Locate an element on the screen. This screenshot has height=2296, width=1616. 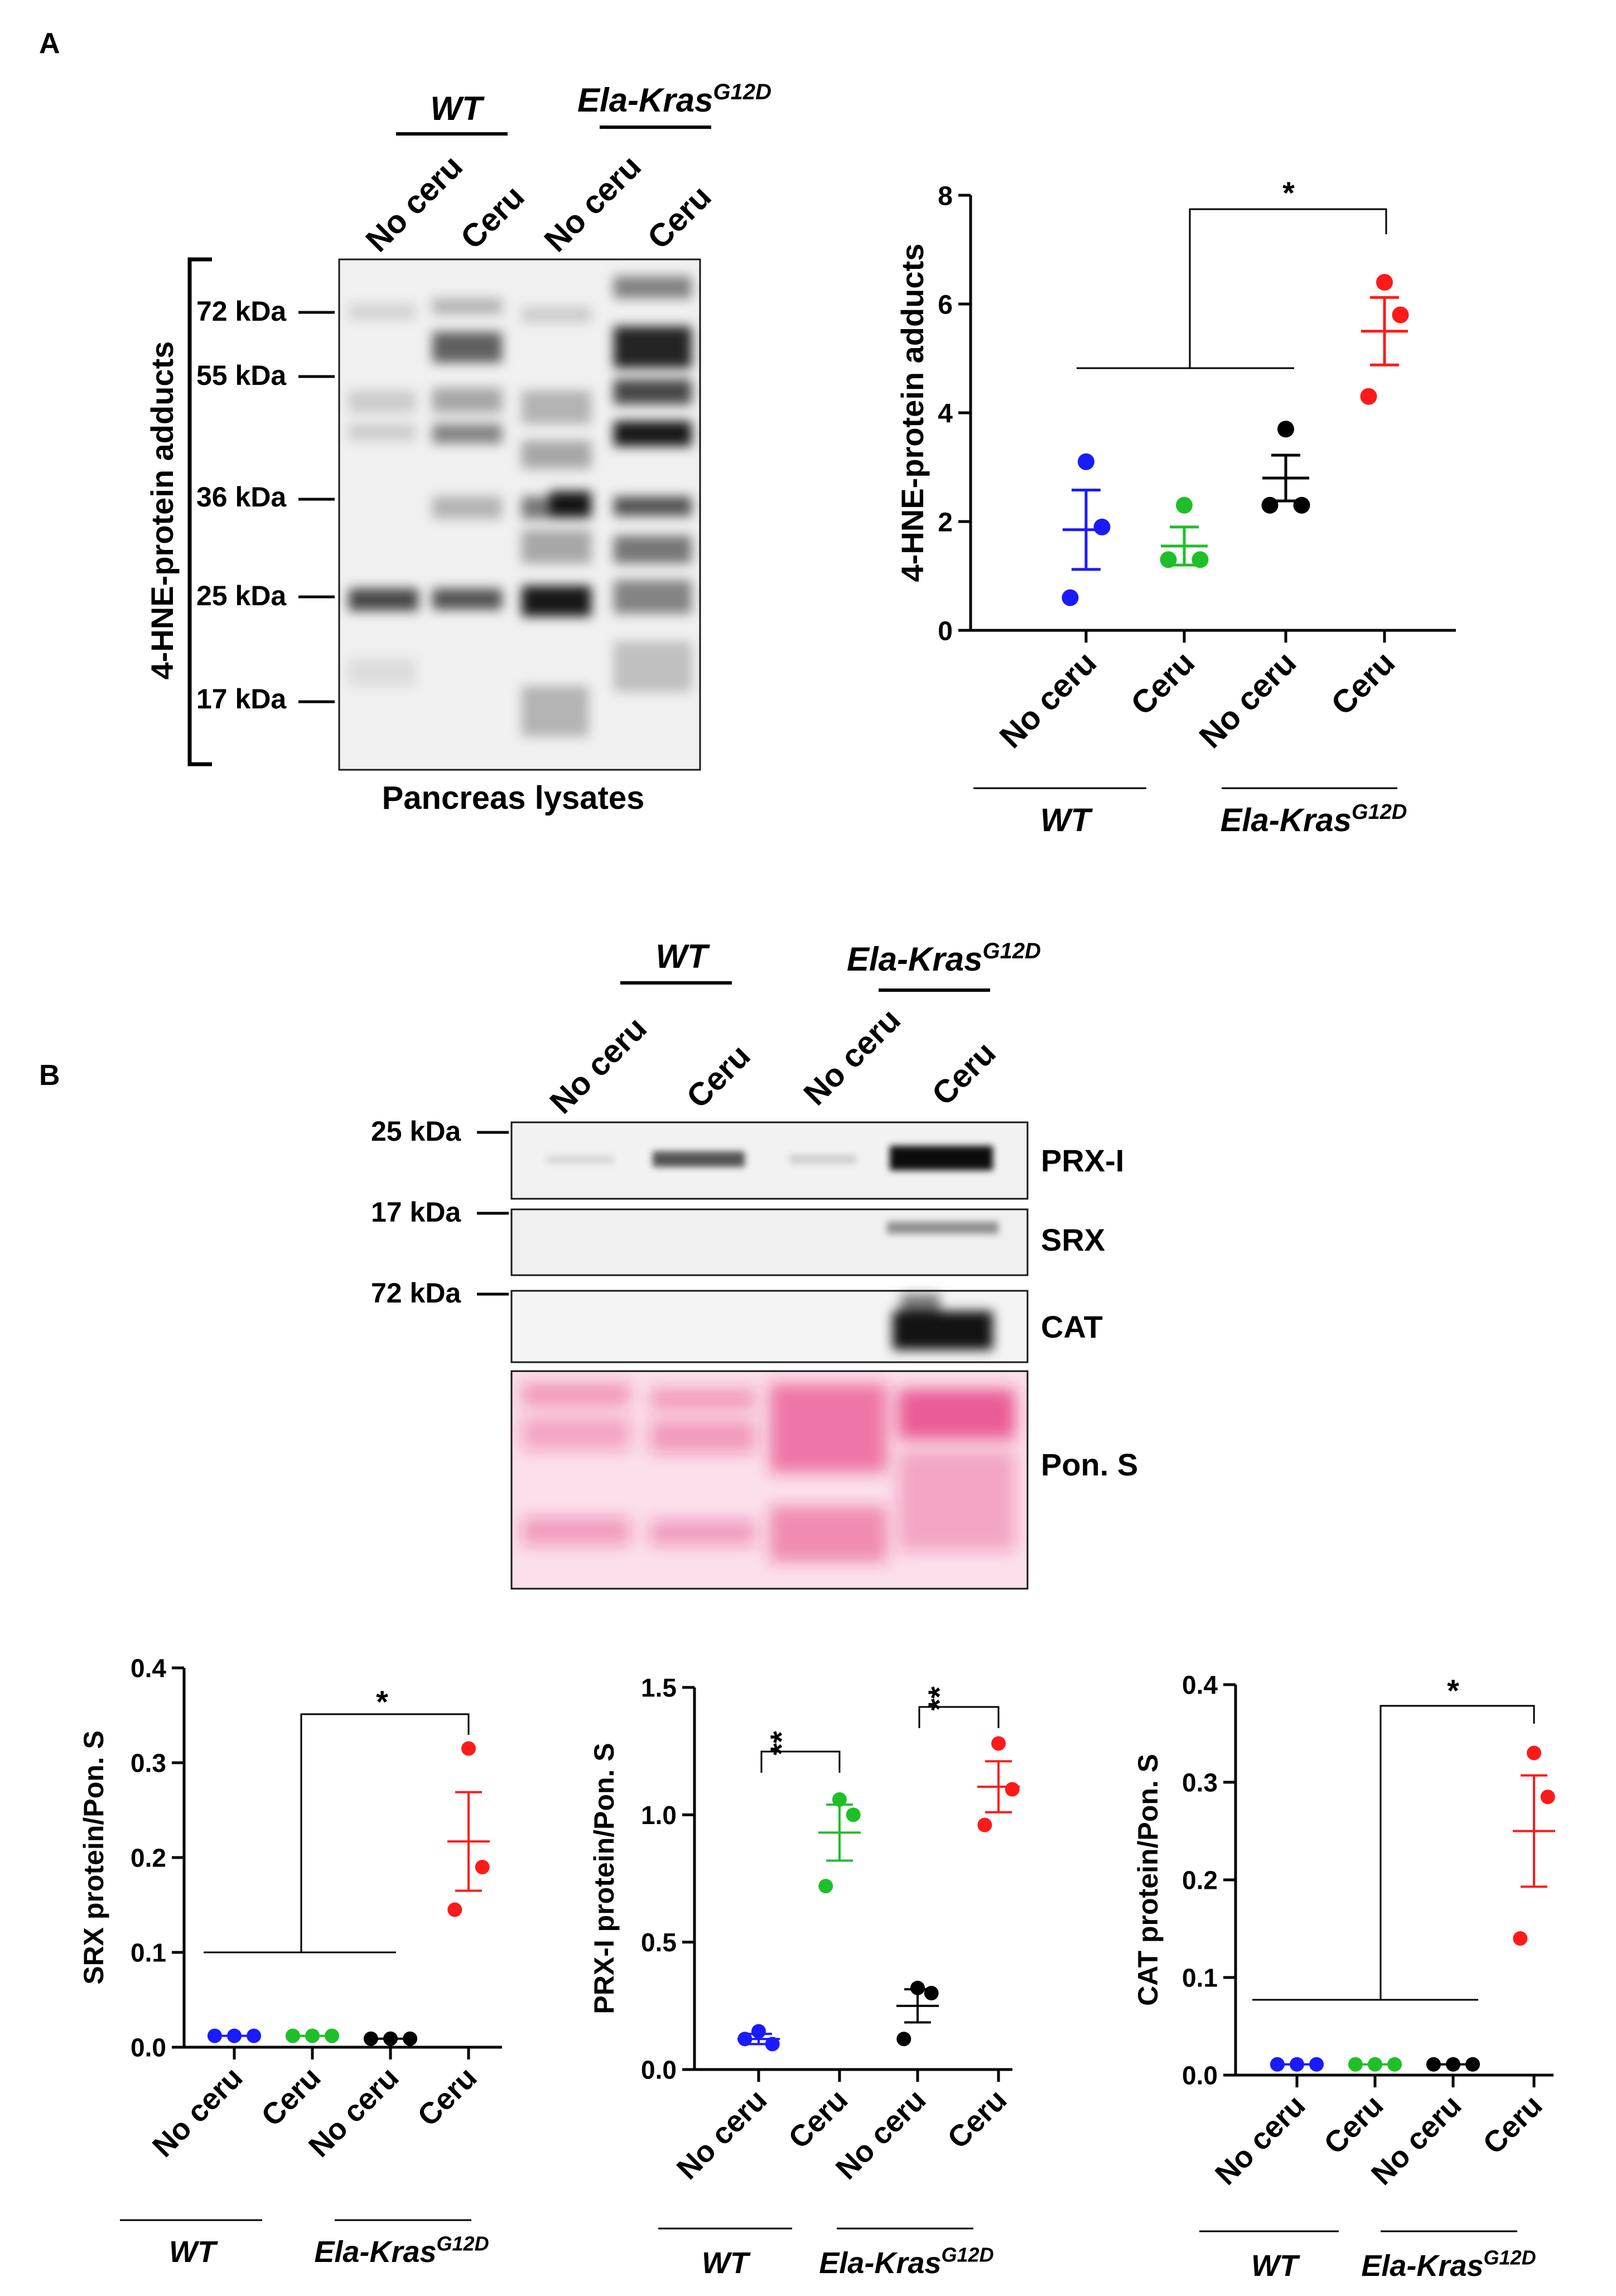
y-tick-label: 1.0 is located at coordinates (659, 1815).